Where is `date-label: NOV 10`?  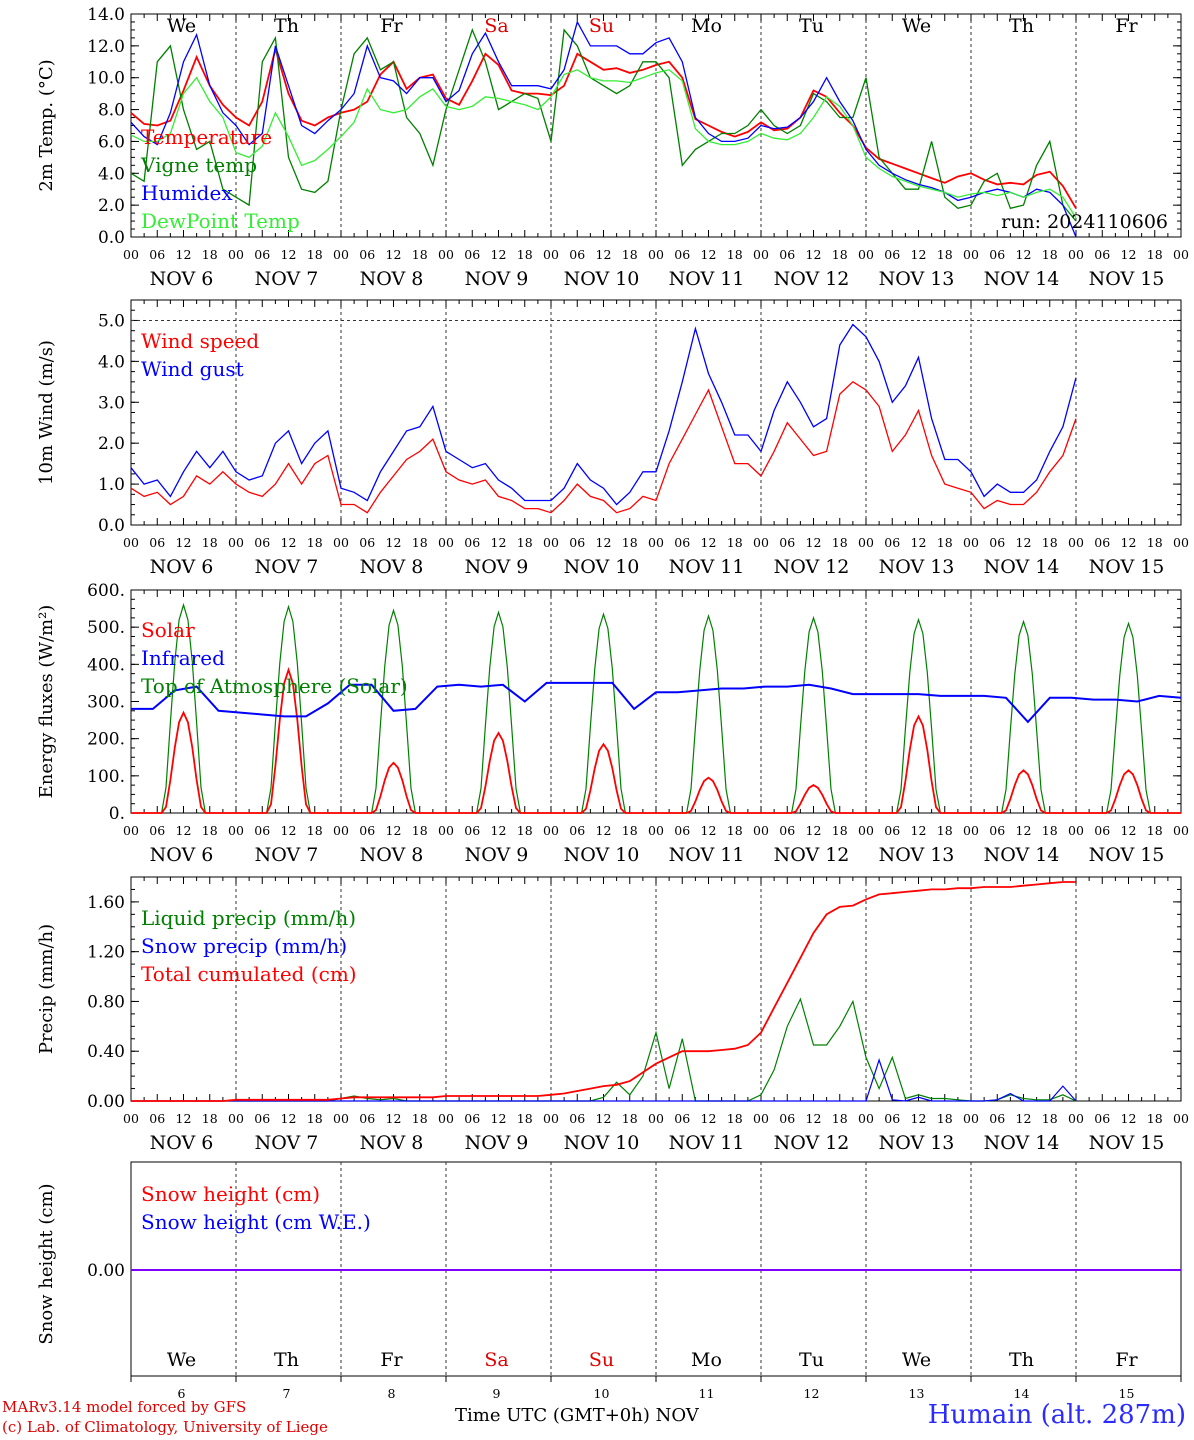
date-label: NOV 10 is located at coordinates (602, 279).